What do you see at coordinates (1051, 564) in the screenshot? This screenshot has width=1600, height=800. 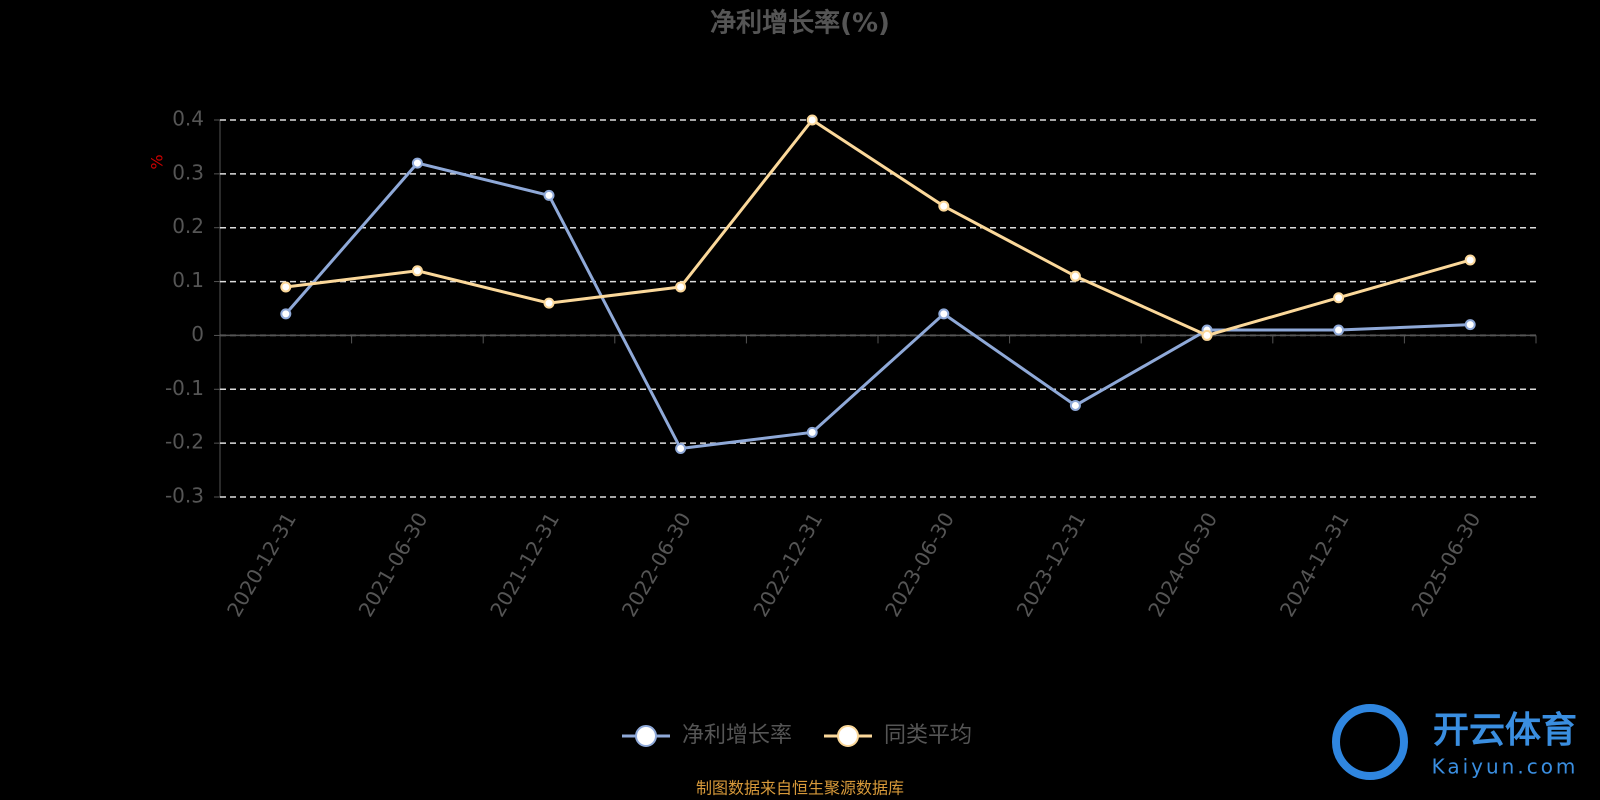 I see `x-tick-label: 2023-12-31` at bounding box center [1051, 564].